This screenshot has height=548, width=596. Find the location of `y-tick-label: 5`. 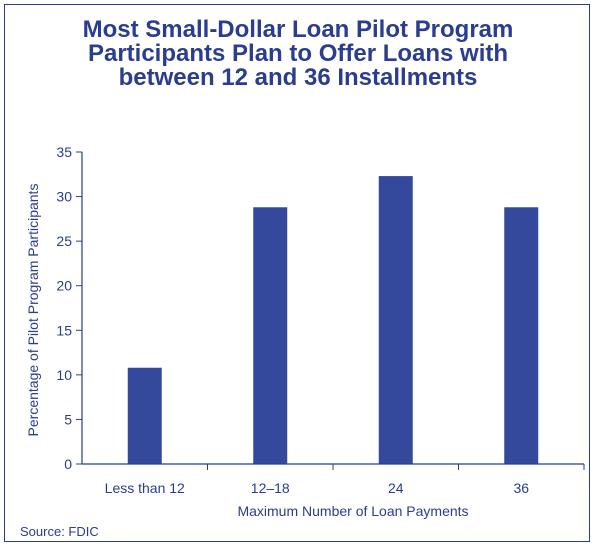

y-tick-label: 5 is located at coordinates (68, 419).